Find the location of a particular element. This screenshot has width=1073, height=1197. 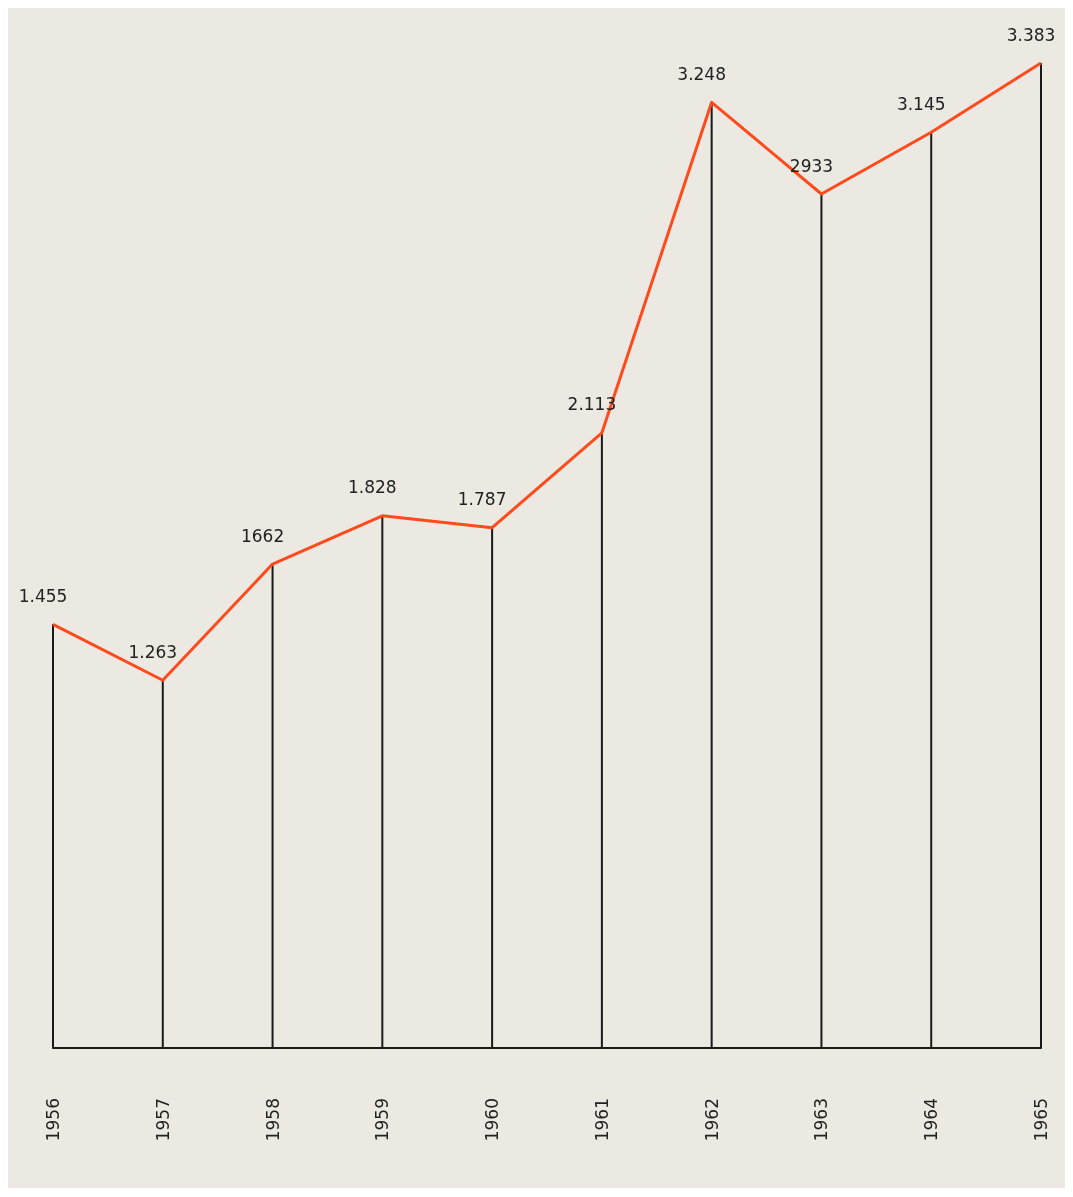

data-label: 1.263 is located at coordinates (153, 651).